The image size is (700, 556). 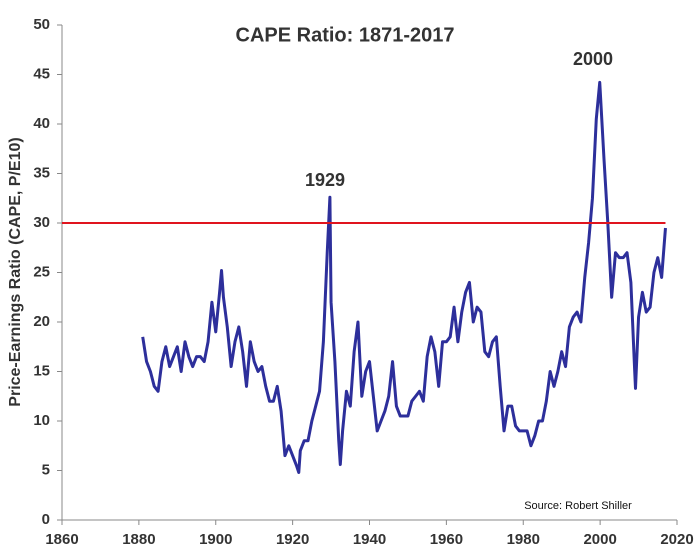 What do you see at coordinates (215, 539) in the screenshot?
I see `x-tick-label: 1900` at bounding box center [215, 539].